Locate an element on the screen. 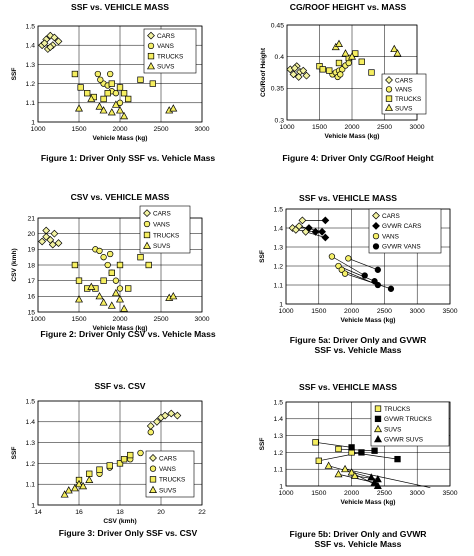 The height and width of the screenshot is (556, 474). x-tick-label: 3500 is located at coordinates (449, 493).